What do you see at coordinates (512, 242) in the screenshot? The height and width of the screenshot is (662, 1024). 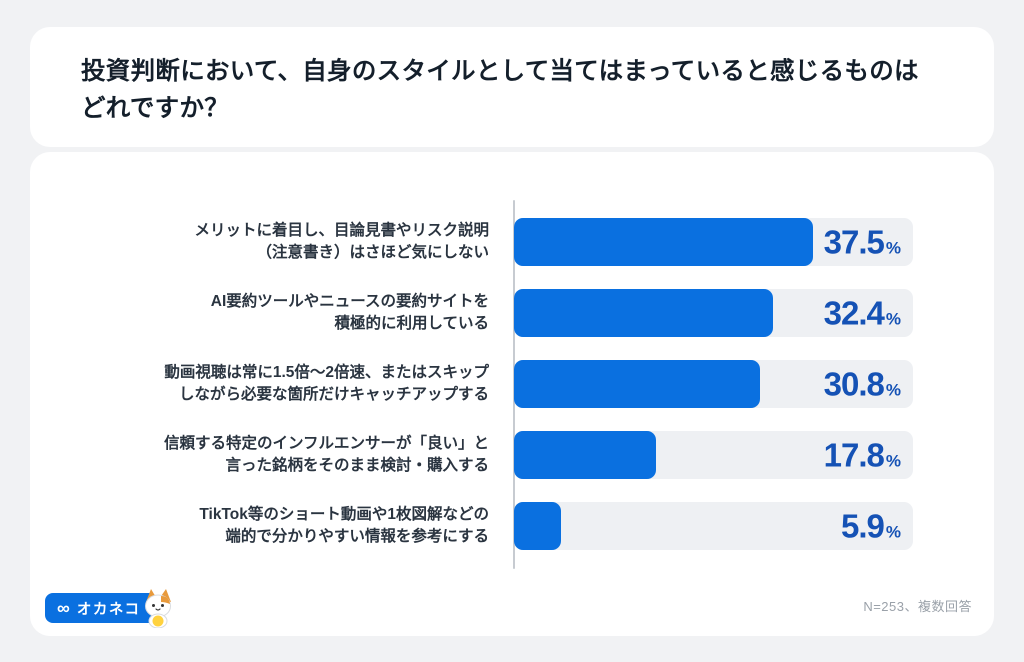 I see `chart-row: メリットに着目し、目論見書やリスク説明 （注意書き）はさほど気にしない 37.5%` at bounding box center [512, 242].